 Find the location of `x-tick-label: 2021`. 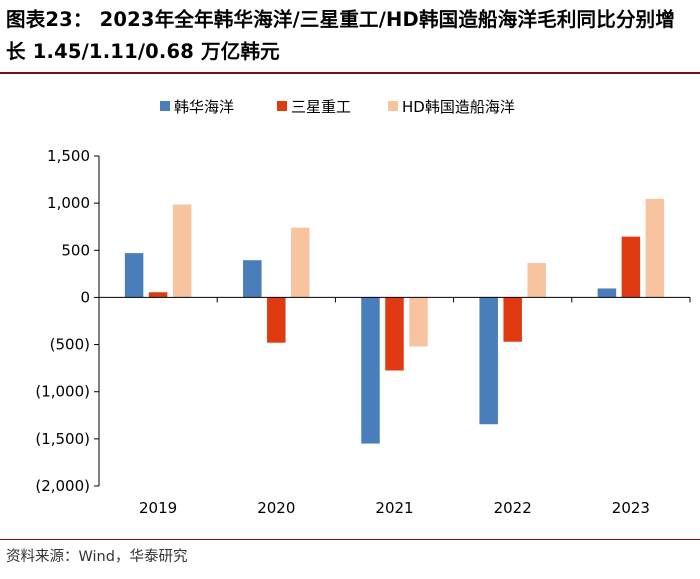

x-tick-label: 2021 is located at coordinates (394, 508).